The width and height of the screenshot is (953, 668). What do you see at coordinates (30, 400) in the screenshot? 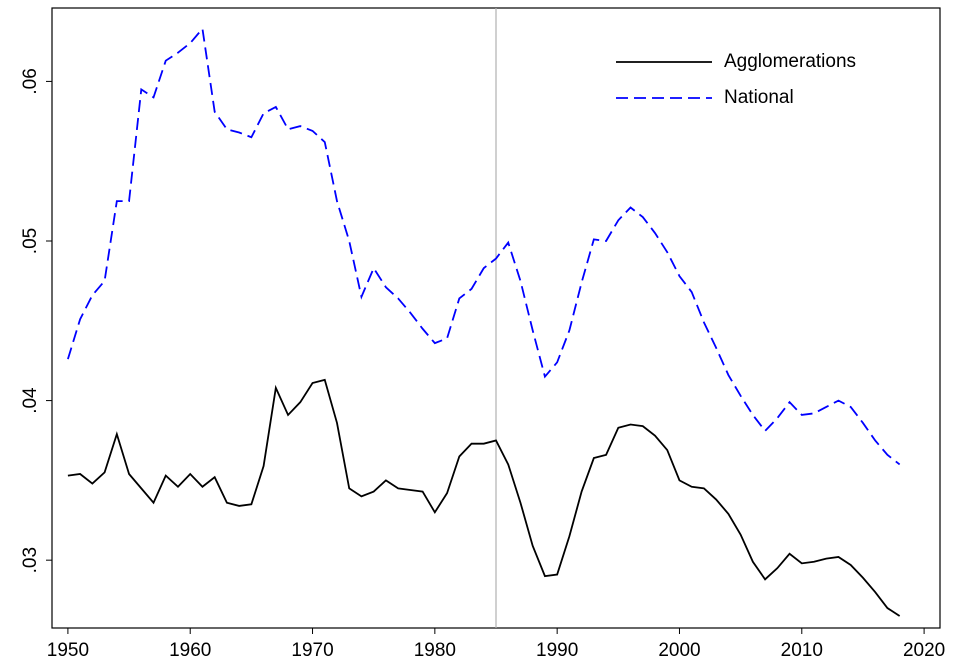
I see `y-tick-label: .04` at bounding box center [30, 400].